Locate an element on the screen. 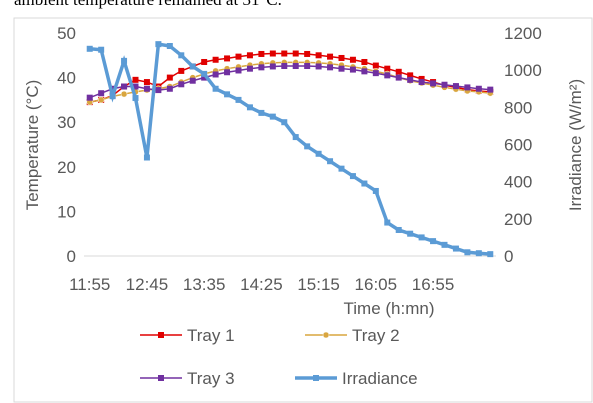 The image size is (593, 403). x-tick-label: 13:35 is located at coordinates (204, 284).